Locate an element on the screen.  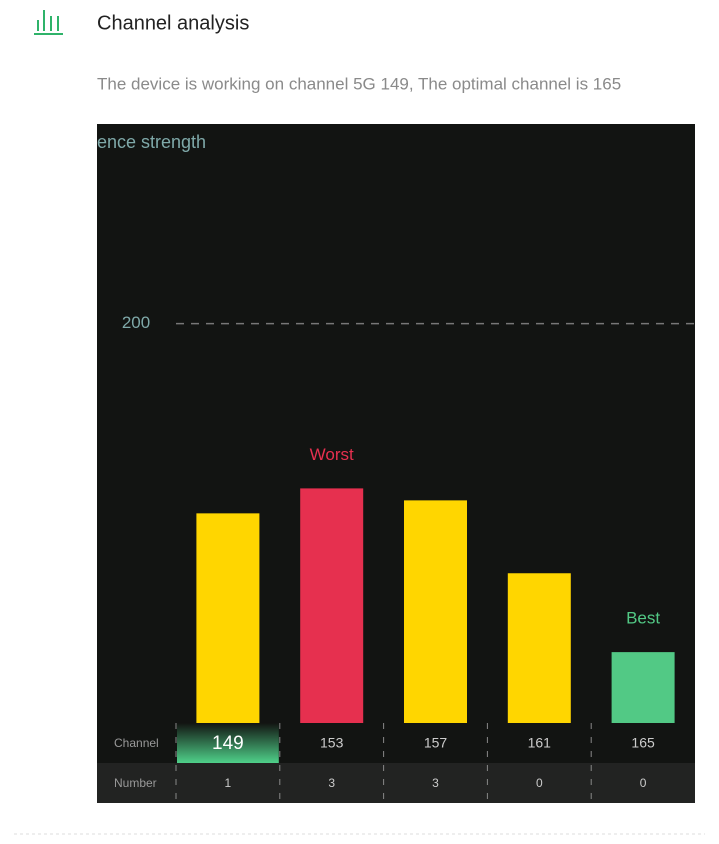
title: Channel analysis is located at coordinates (173, 23).